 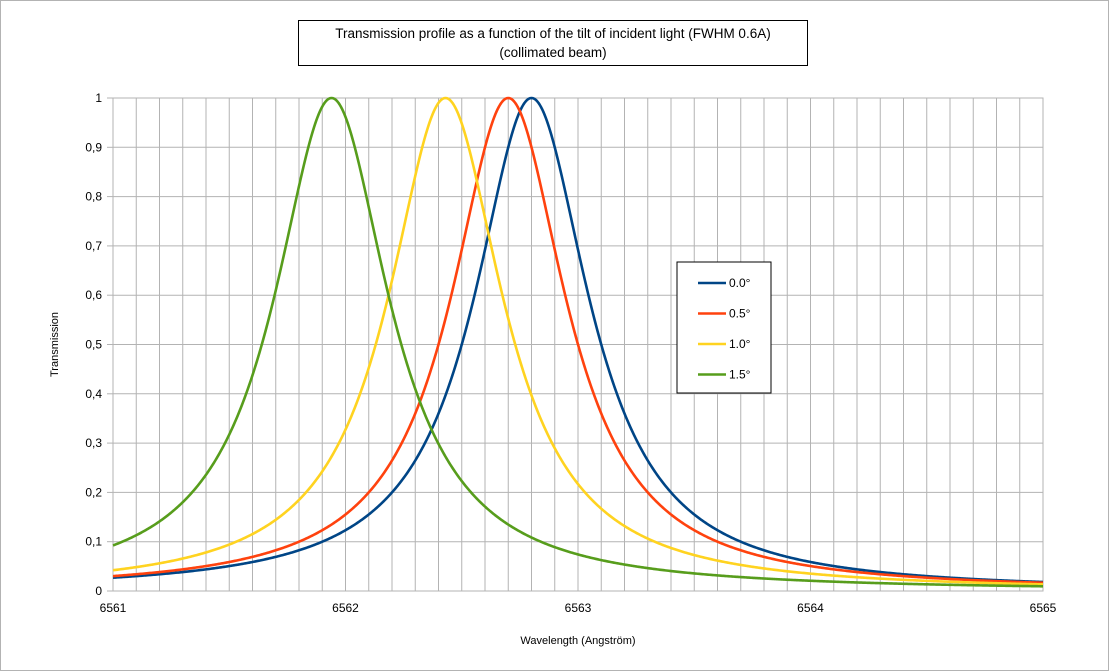 What do you see at coordinates (93, 197) in the screenshot?
I see `y-tick-label: 0,8` at bounding box center [93, 197].